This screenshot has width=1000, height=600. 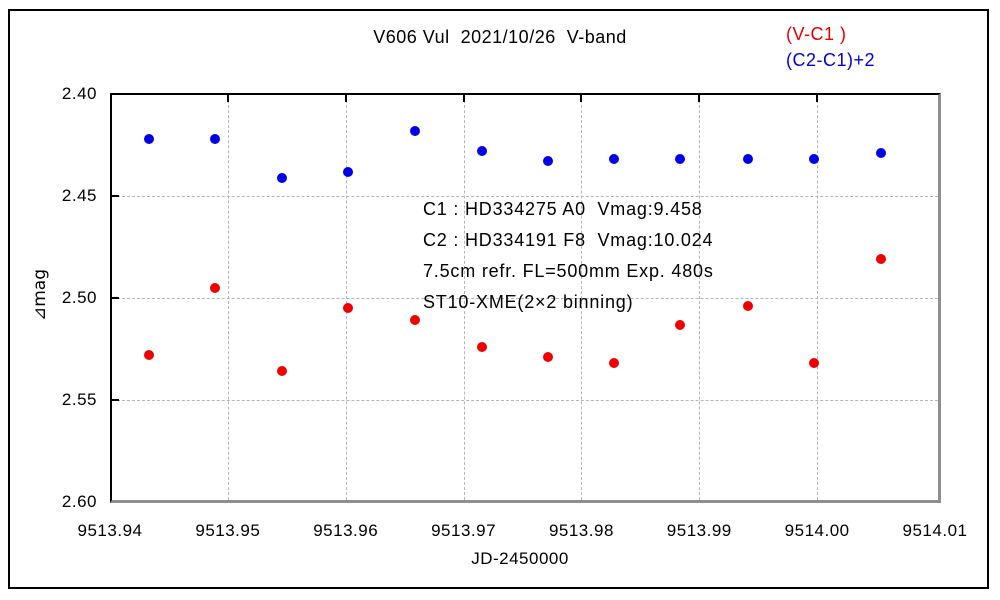 I want to click on note-camera: ST10-XME(2×2 binning), so click(x=528, y=302).